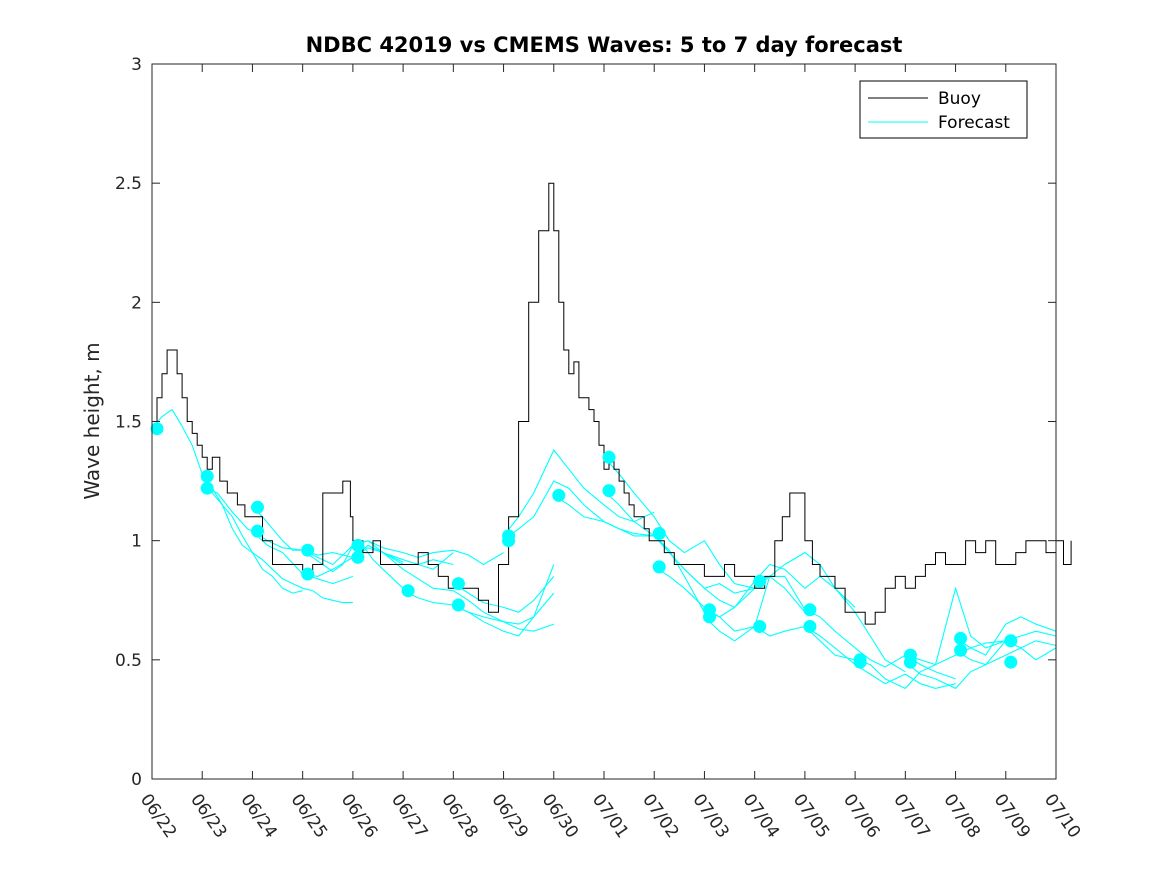 This screenshot has width=1167, height=875. I want to click on y-tick-label: 2.5, so click(128, 184).